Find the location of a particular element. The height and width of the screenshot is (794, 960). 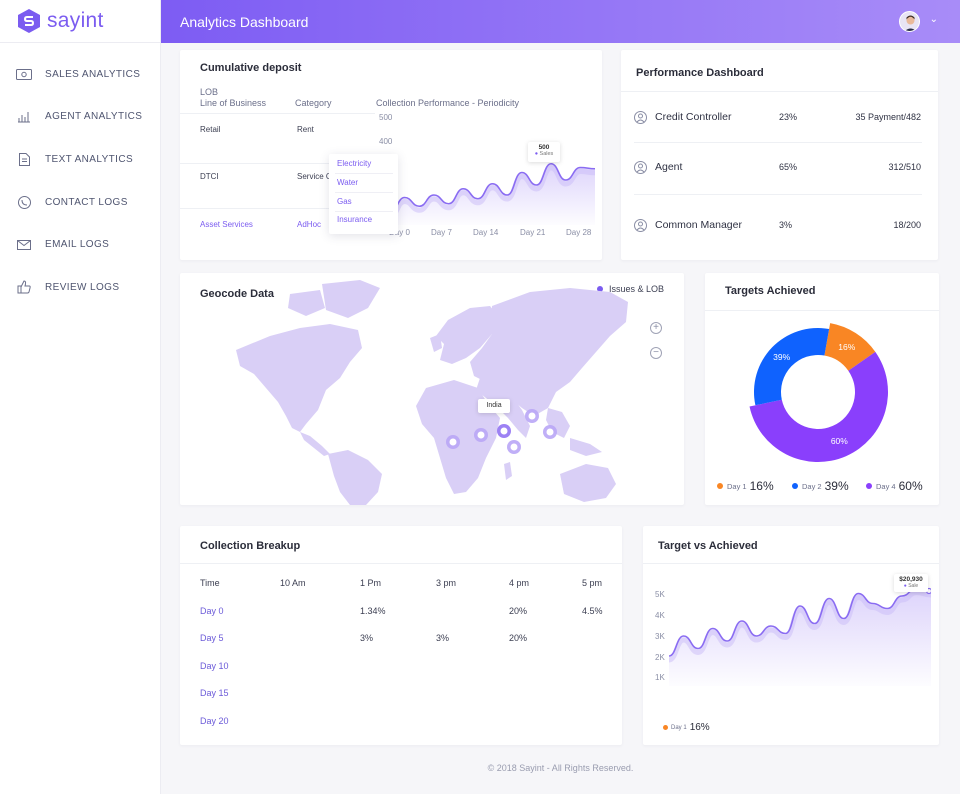

geocode-legend: Issues & LOB is located at coordinates (630, 289).